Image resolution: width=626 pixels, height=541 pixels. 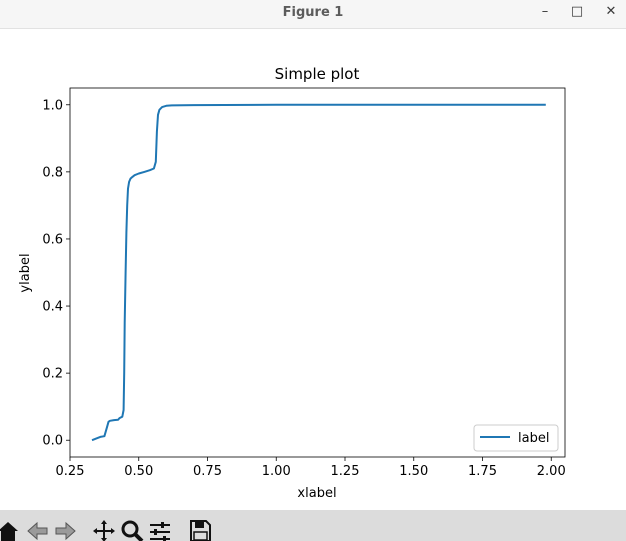 What do you see at coordinates (9, 531) in the screenshot?
I see `home-icon` at bounding box center [9, 531].